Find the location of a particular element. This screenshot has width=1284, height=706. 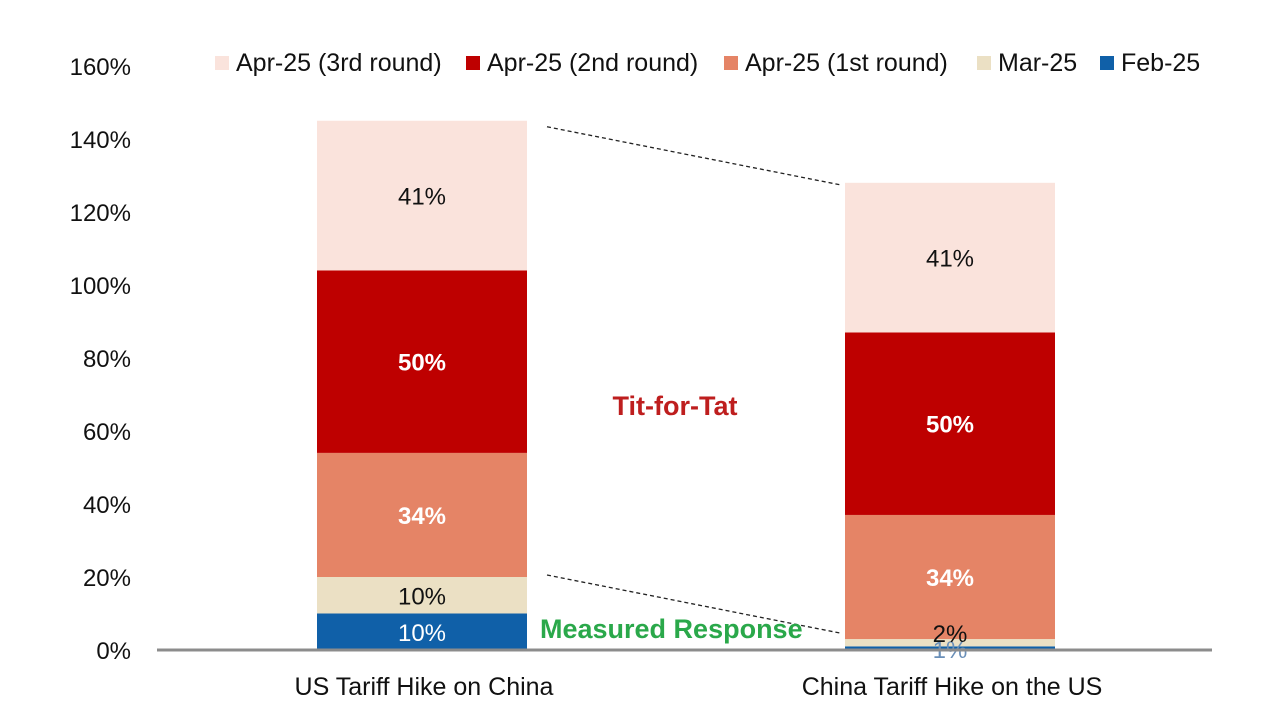

legend-label: Apr-25 (3rd round) is located at coordinates (339, 63).